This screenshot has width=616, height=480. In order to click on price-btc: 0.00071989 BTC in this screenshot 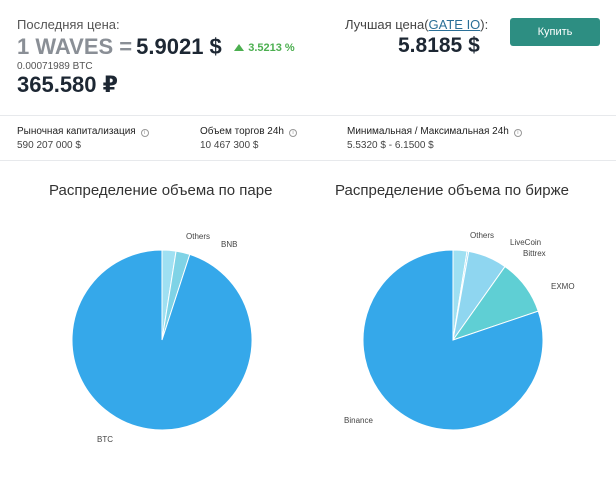, I will do `click(55, 66)`.